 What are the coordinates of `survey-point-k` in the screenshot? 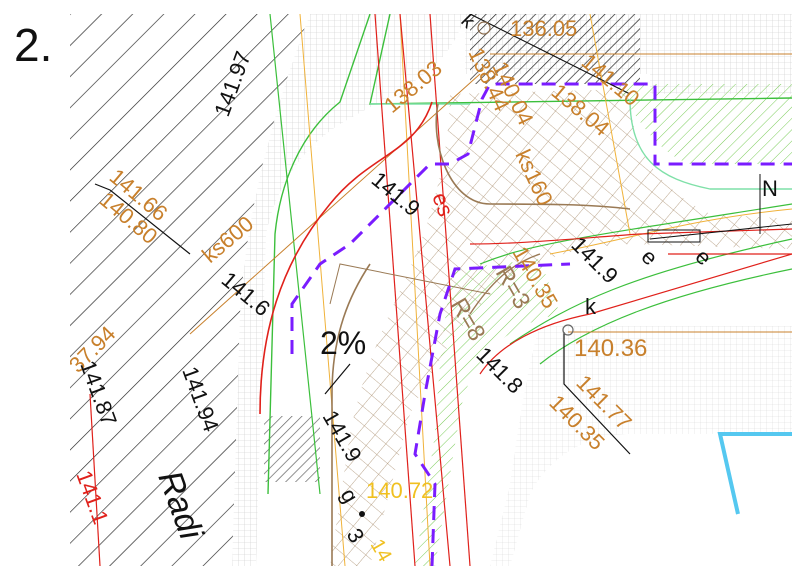 It's located at (568, 330).